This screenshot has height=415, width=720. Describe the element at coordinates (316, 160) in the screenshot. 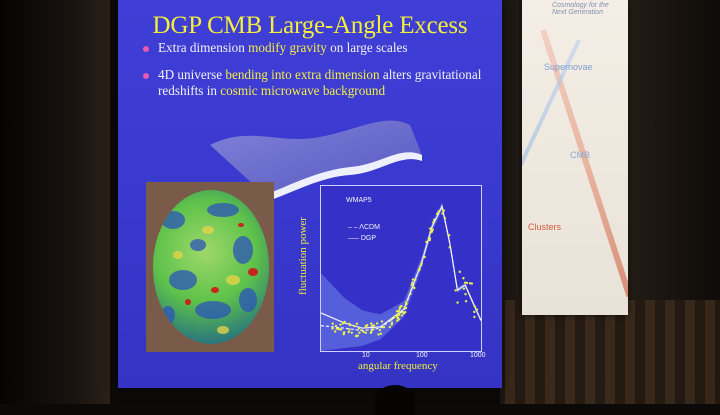

I see `bent-brane-illustration` at that location.